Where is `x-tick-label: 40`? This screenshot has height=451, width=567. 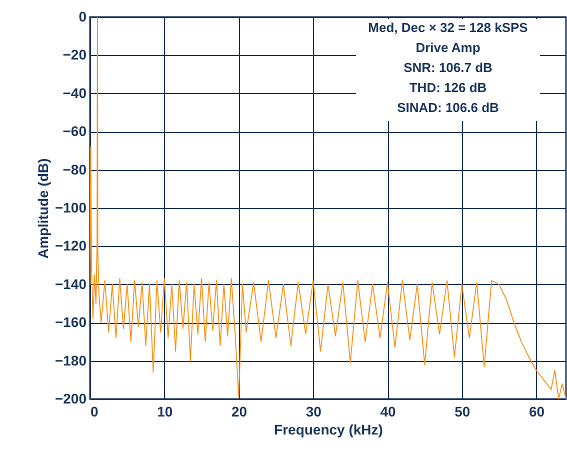
x-tick-label: 40 is located at coordinates (388, 412).